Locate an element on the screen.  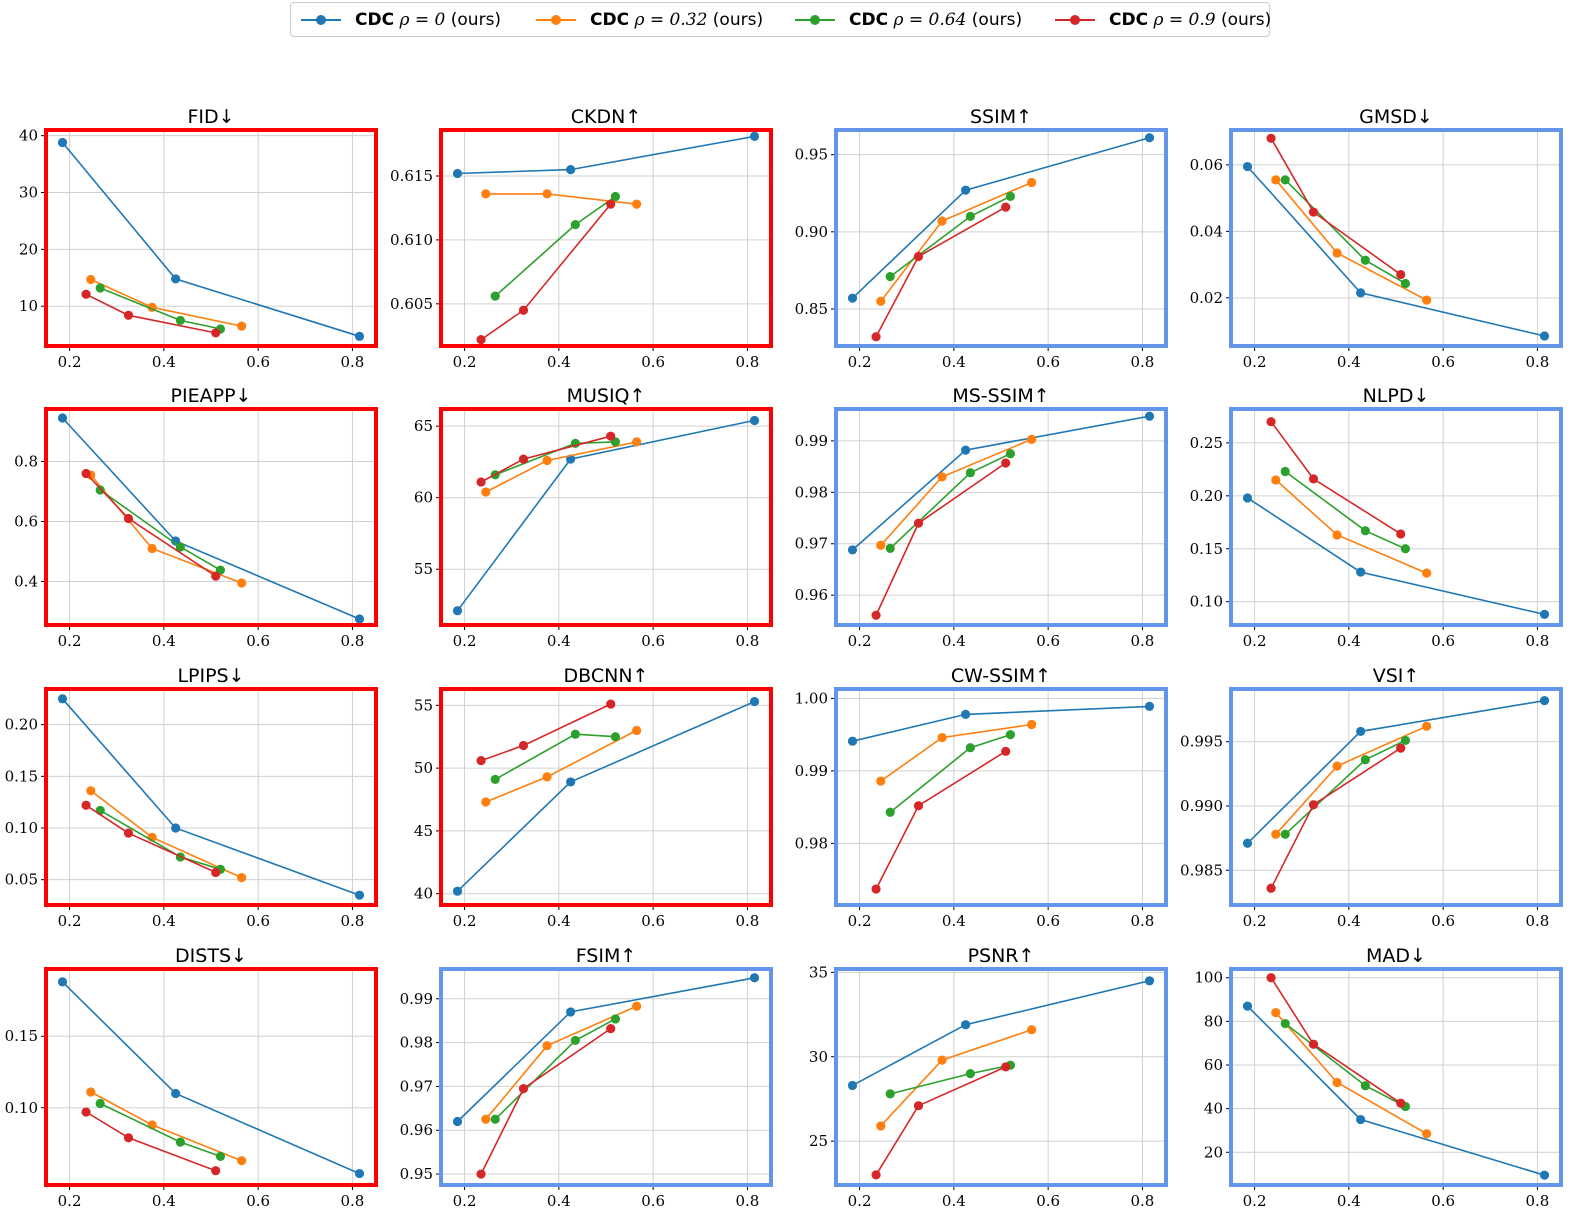
legend-label: CDC ρ = 0.32 (ours) is located at coordinates (677, 19).